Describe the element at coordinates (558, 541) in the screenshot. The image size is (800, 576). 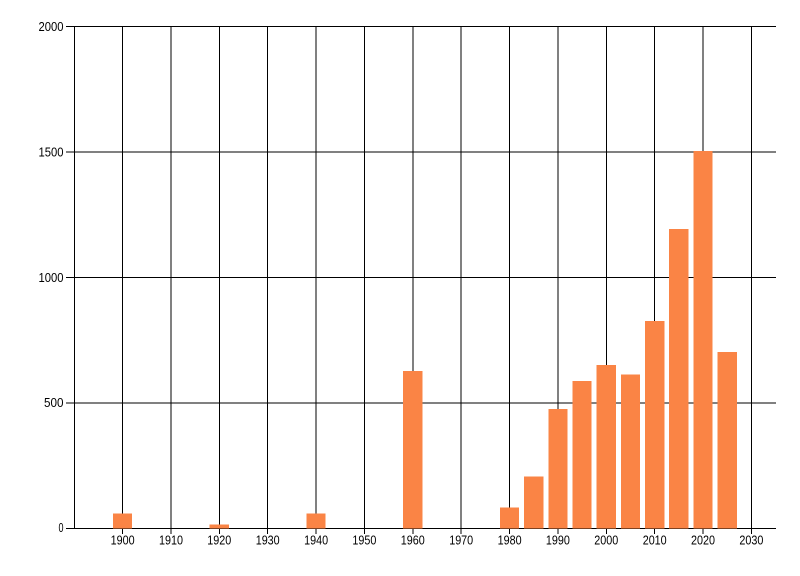
I see `svg-text: 1990` at that location.